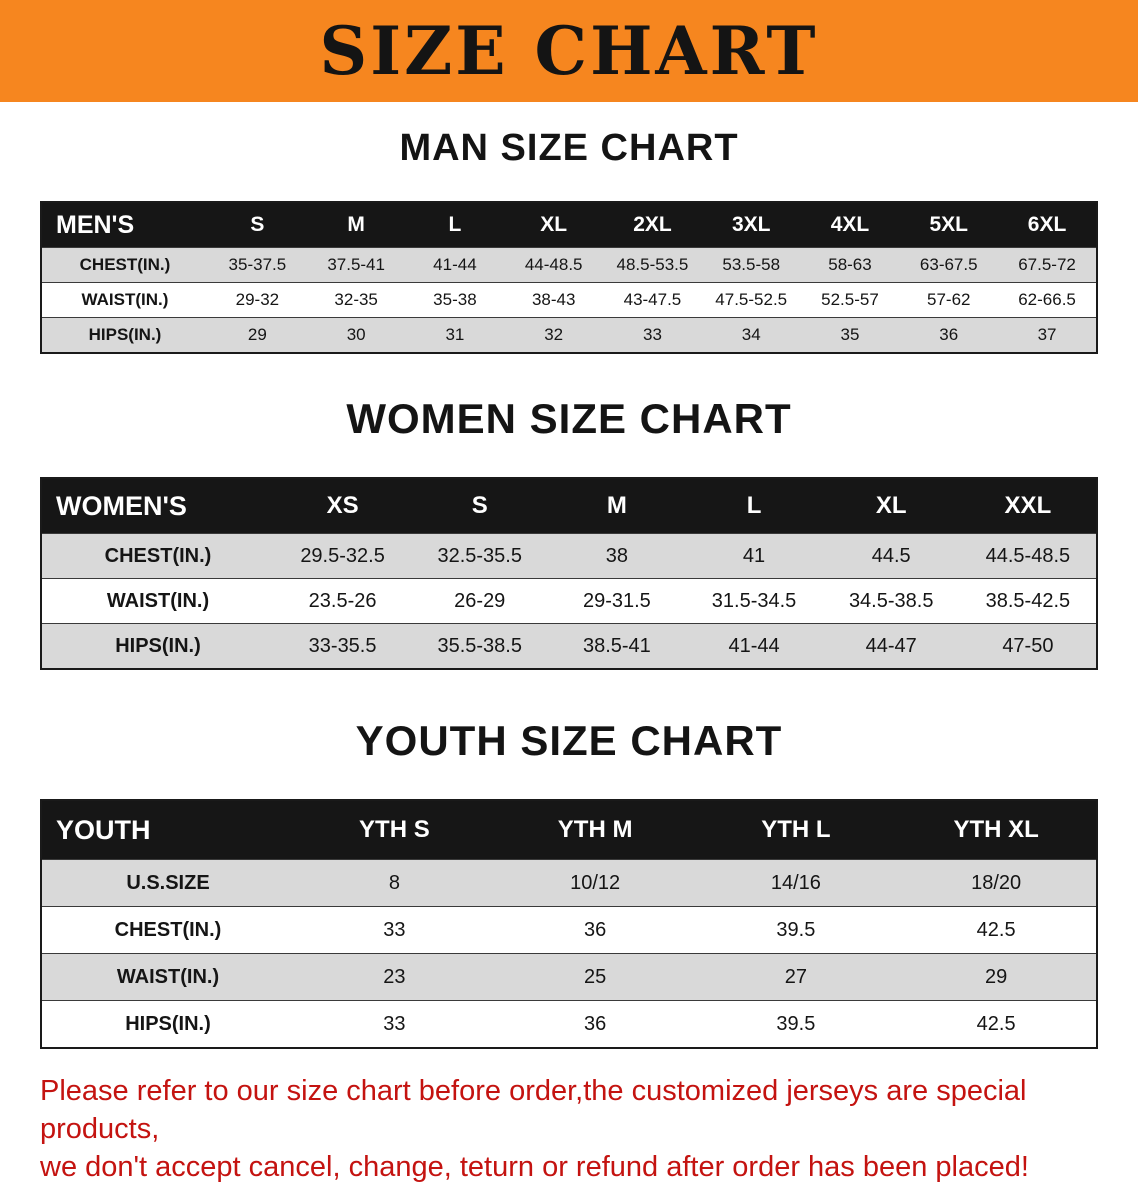 The image size is (1138, 1186). Describe the element at coordinates (949, 300) in the screenshot. I see `size-cell: 57-62` at that location.